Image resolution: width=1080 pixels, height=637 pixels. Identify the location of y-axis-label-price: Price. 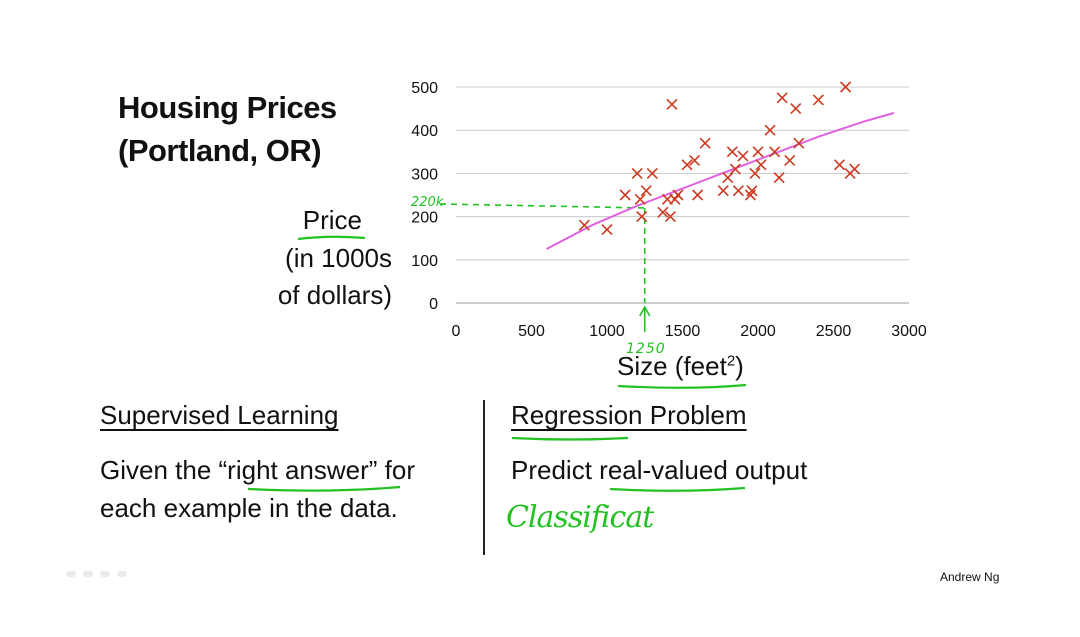
(347, 220).